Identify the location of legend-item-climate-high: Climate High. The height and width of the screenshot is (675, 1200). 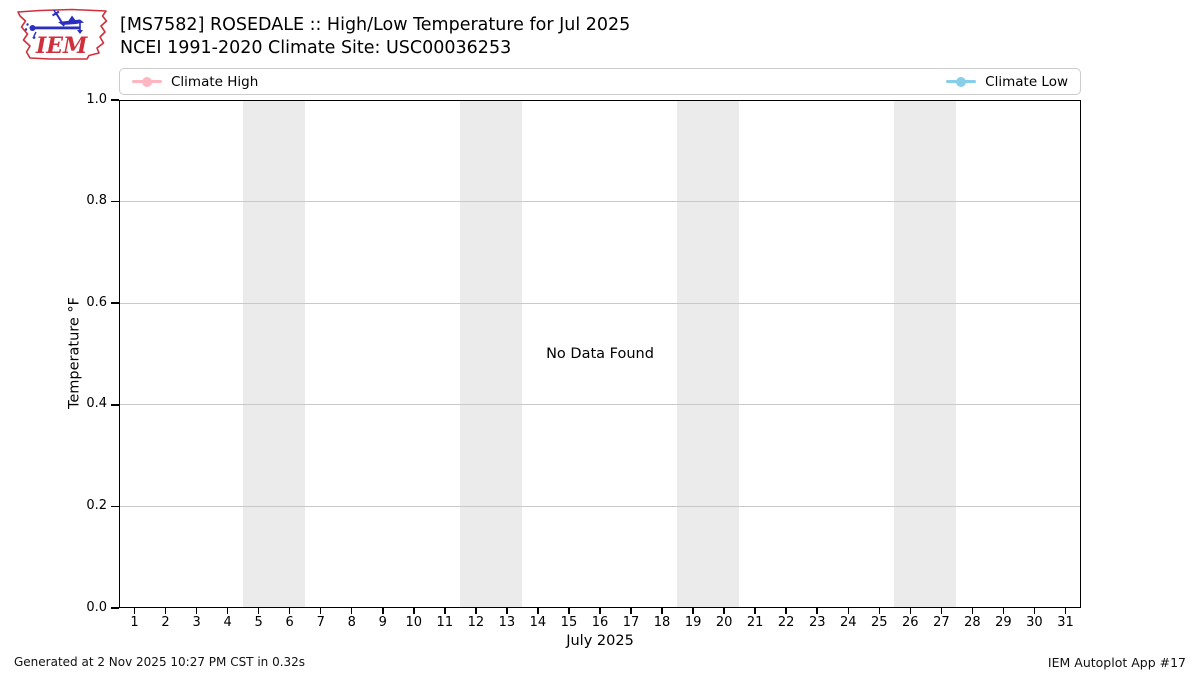
(195, 82).